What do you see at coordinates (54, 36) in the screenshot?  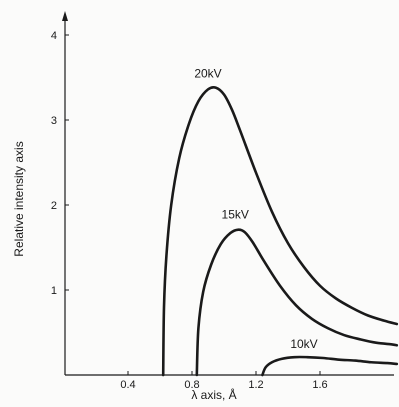 I see `y-tick-label: 4` at bounding box center [54, 36].